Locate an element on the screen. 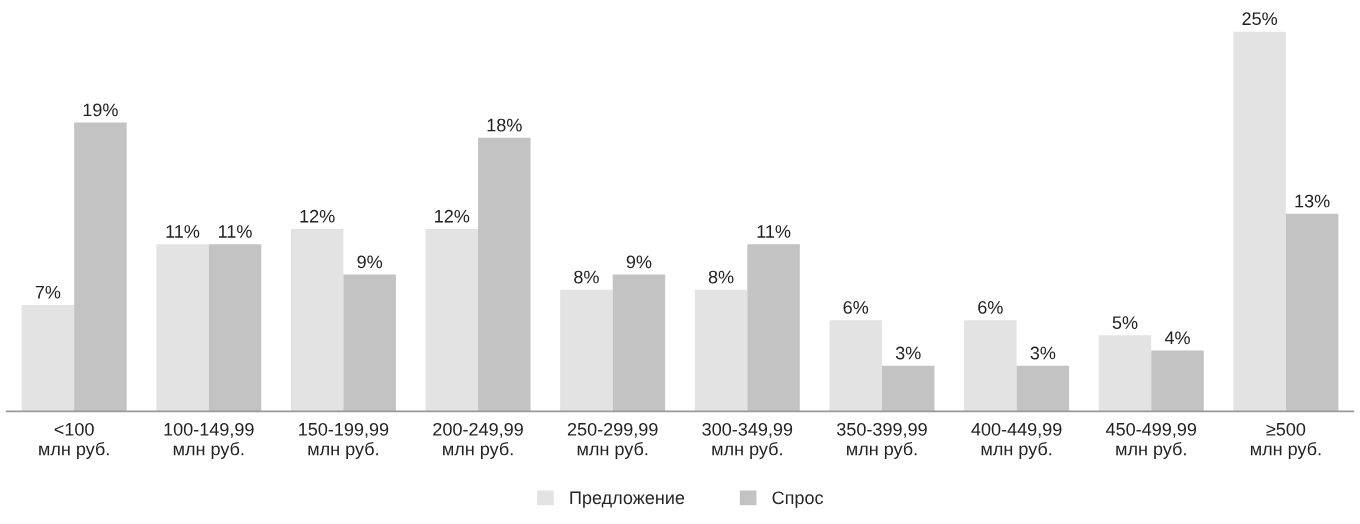  x-tick-label: 150-199,99 млн руб. is located at coordinates (344, 440).